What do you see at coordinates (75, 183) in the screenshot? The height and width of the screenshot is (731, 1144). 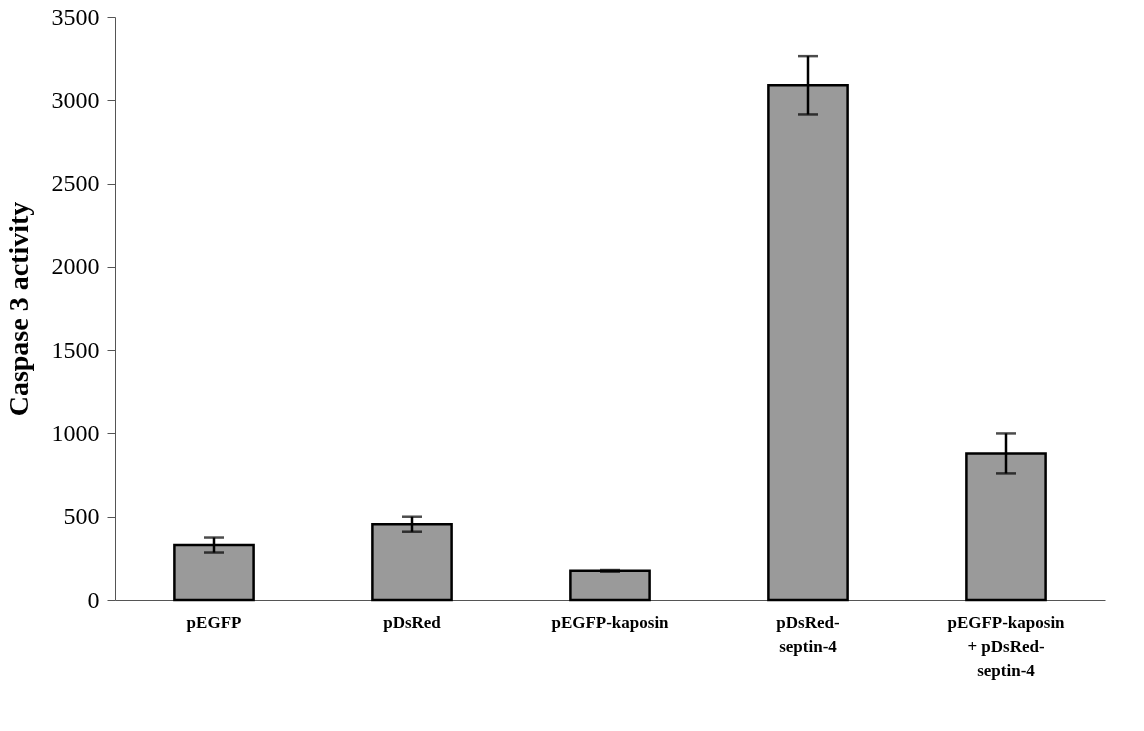 I see `y-tick-label: 2500` at bounding box center [75, 183].